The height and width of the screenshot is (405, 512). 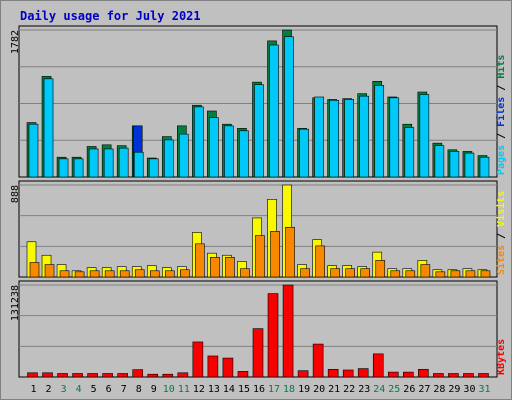 What do you see at coordinates (394, 389) in the screenshot?
I see `day-label: 25` at bounding box center [394, 389].